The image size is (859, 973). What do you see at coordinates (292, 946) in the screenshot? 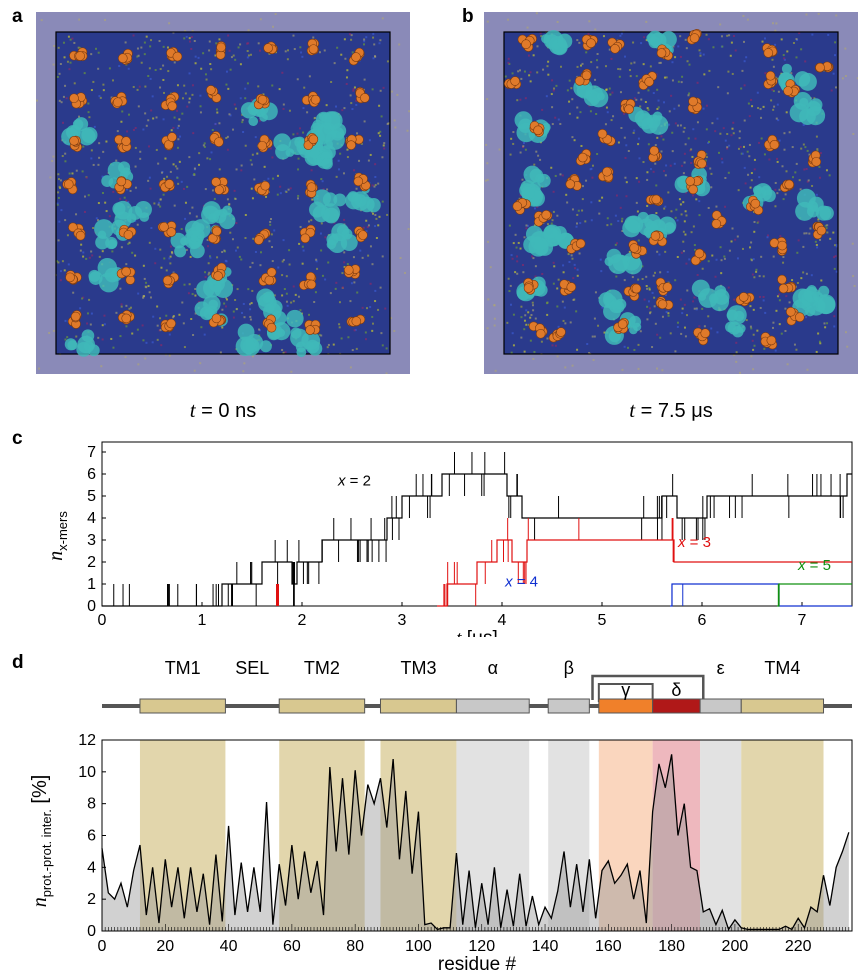
I see `x-tick-label: 60` at bounding box center [292, 946].